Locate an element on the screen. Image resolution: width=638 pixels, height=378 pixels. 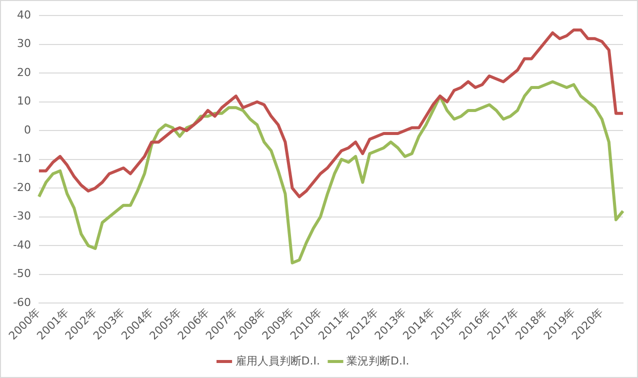
y-tick-label: -40 is located at coordinates (22, 245).